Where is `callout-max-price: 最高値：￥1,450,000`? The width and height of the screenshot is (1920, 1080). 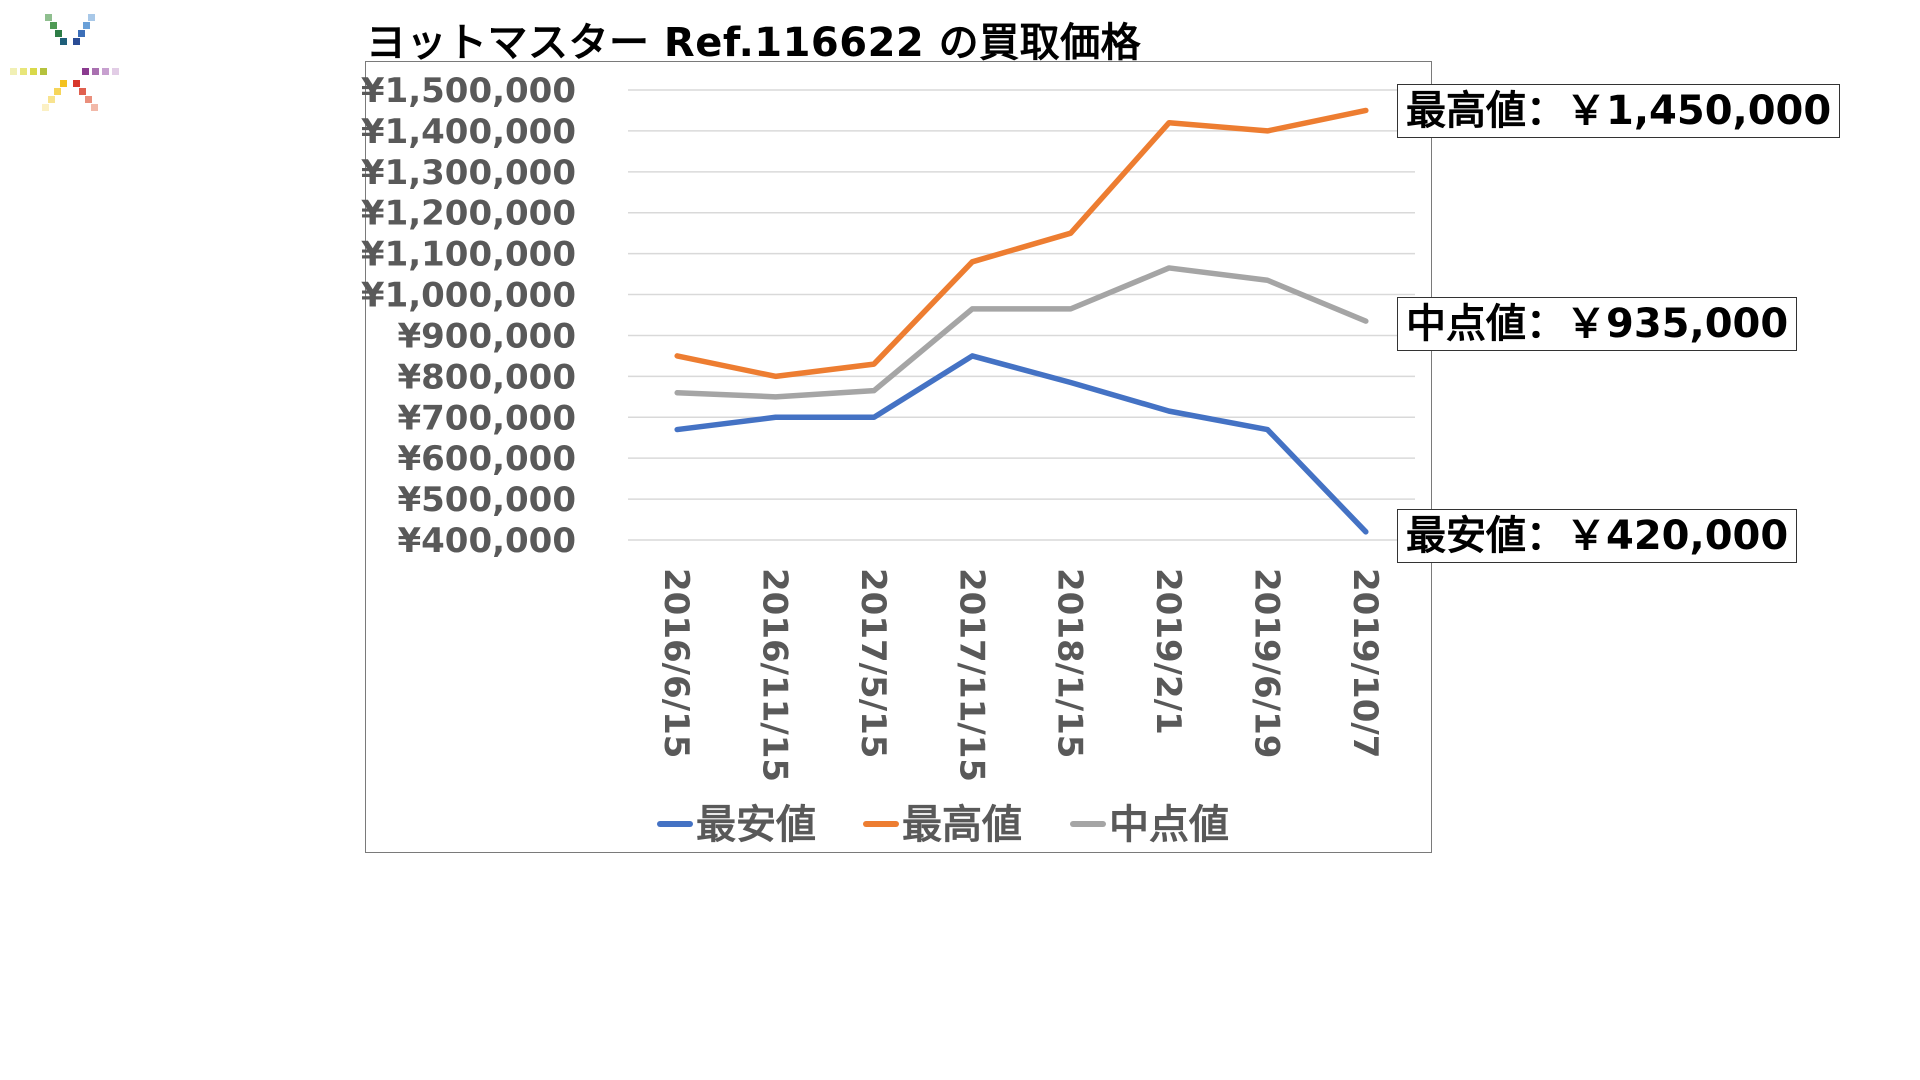 callout-max-price: 最高値：￥1,450,000 is located at coordinates (1619, 111).